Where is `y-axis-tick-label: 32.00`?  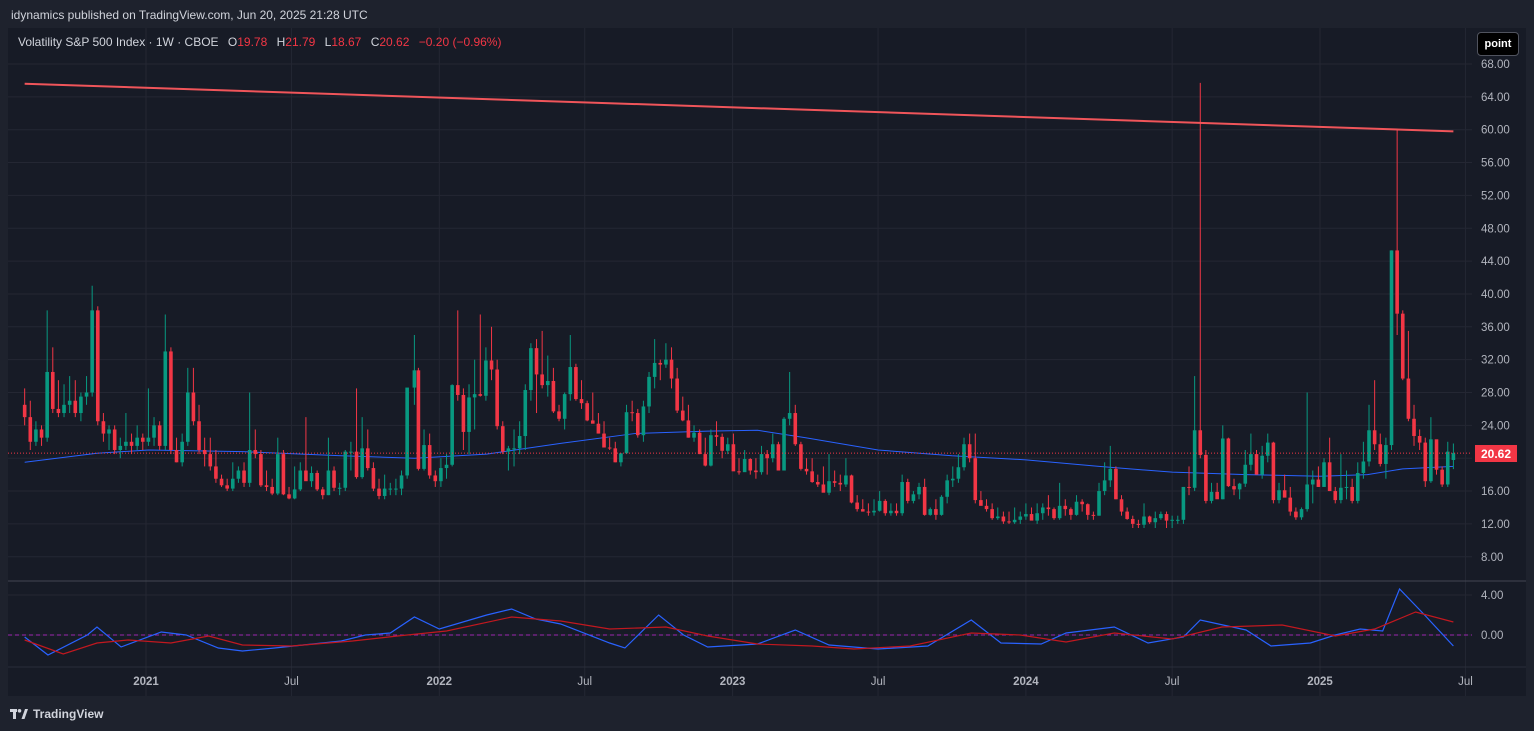
y-axis-tick-label: 32.00 is located at coordinates (1495, 361).